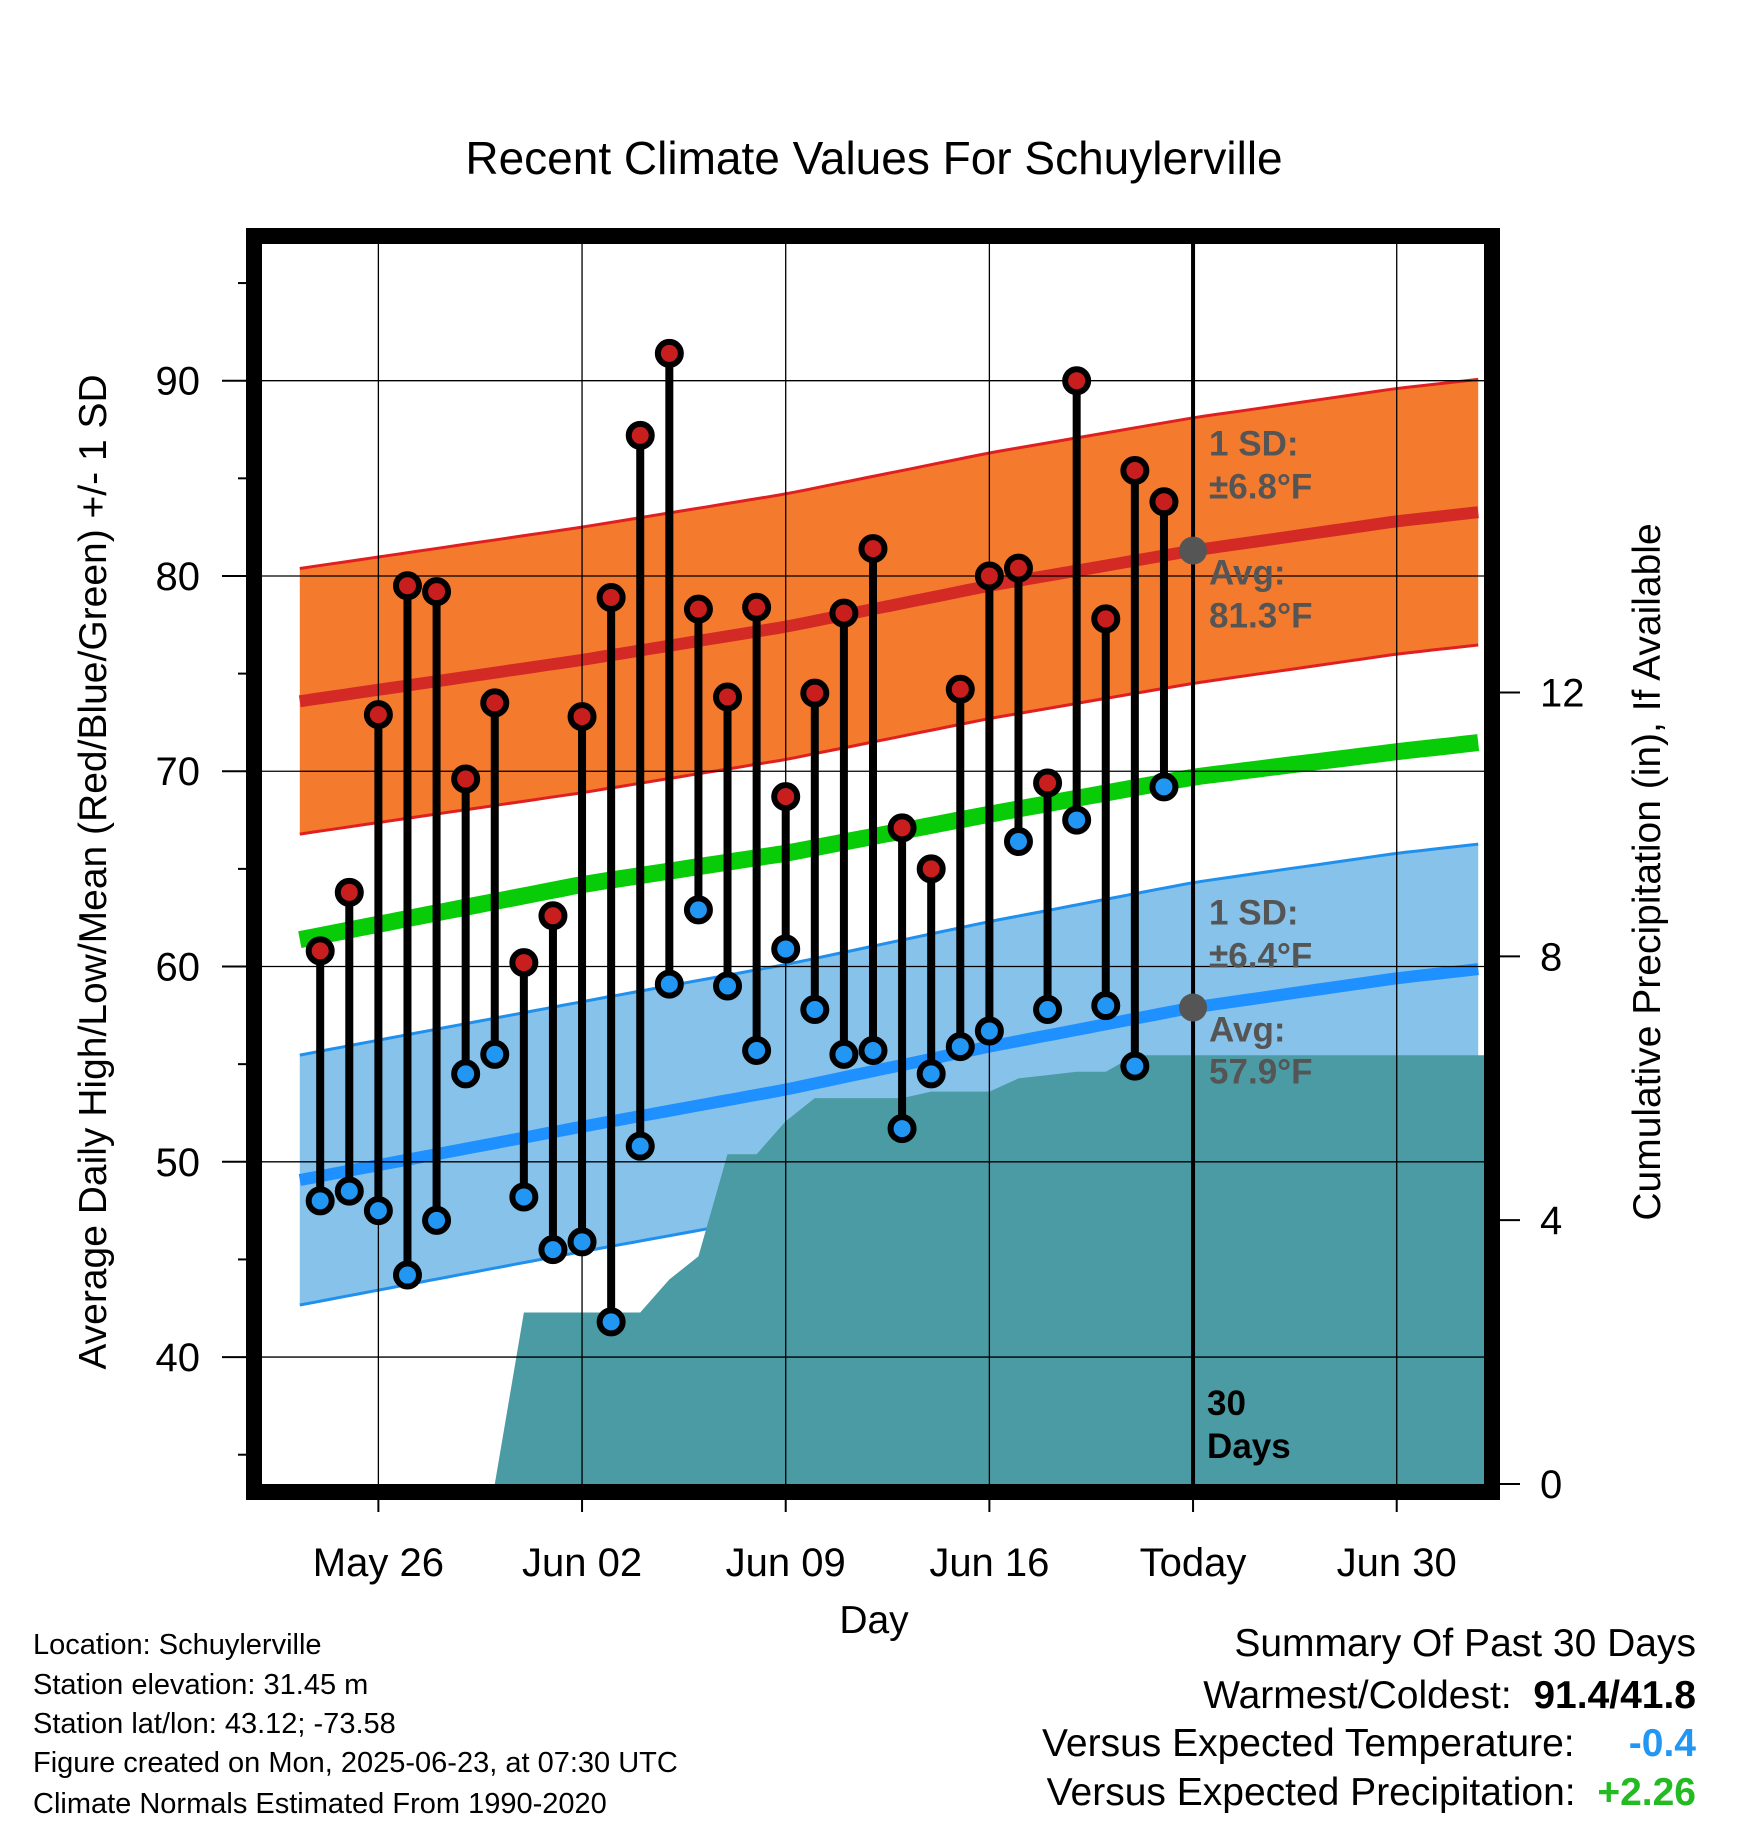  What do you see at coordinates (1249, 1446) in the screenshot?
I see `days-text-label: Days` at bounding box center [1249, 1446].